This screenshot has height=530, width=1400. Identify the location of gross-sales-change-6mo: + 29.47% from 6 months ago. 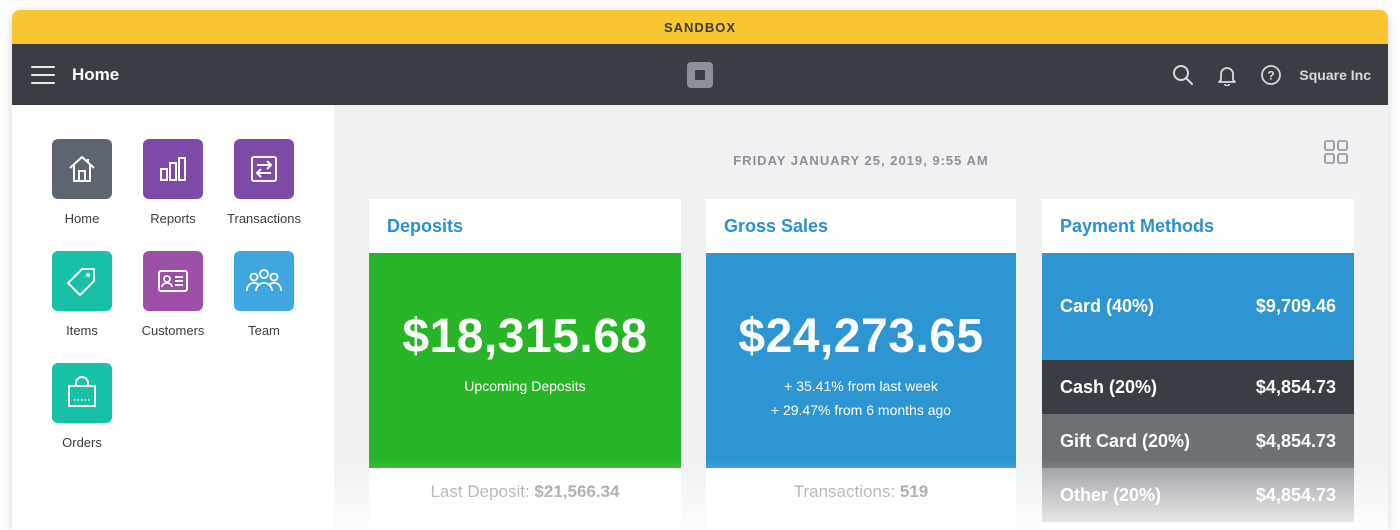
(861, 410).